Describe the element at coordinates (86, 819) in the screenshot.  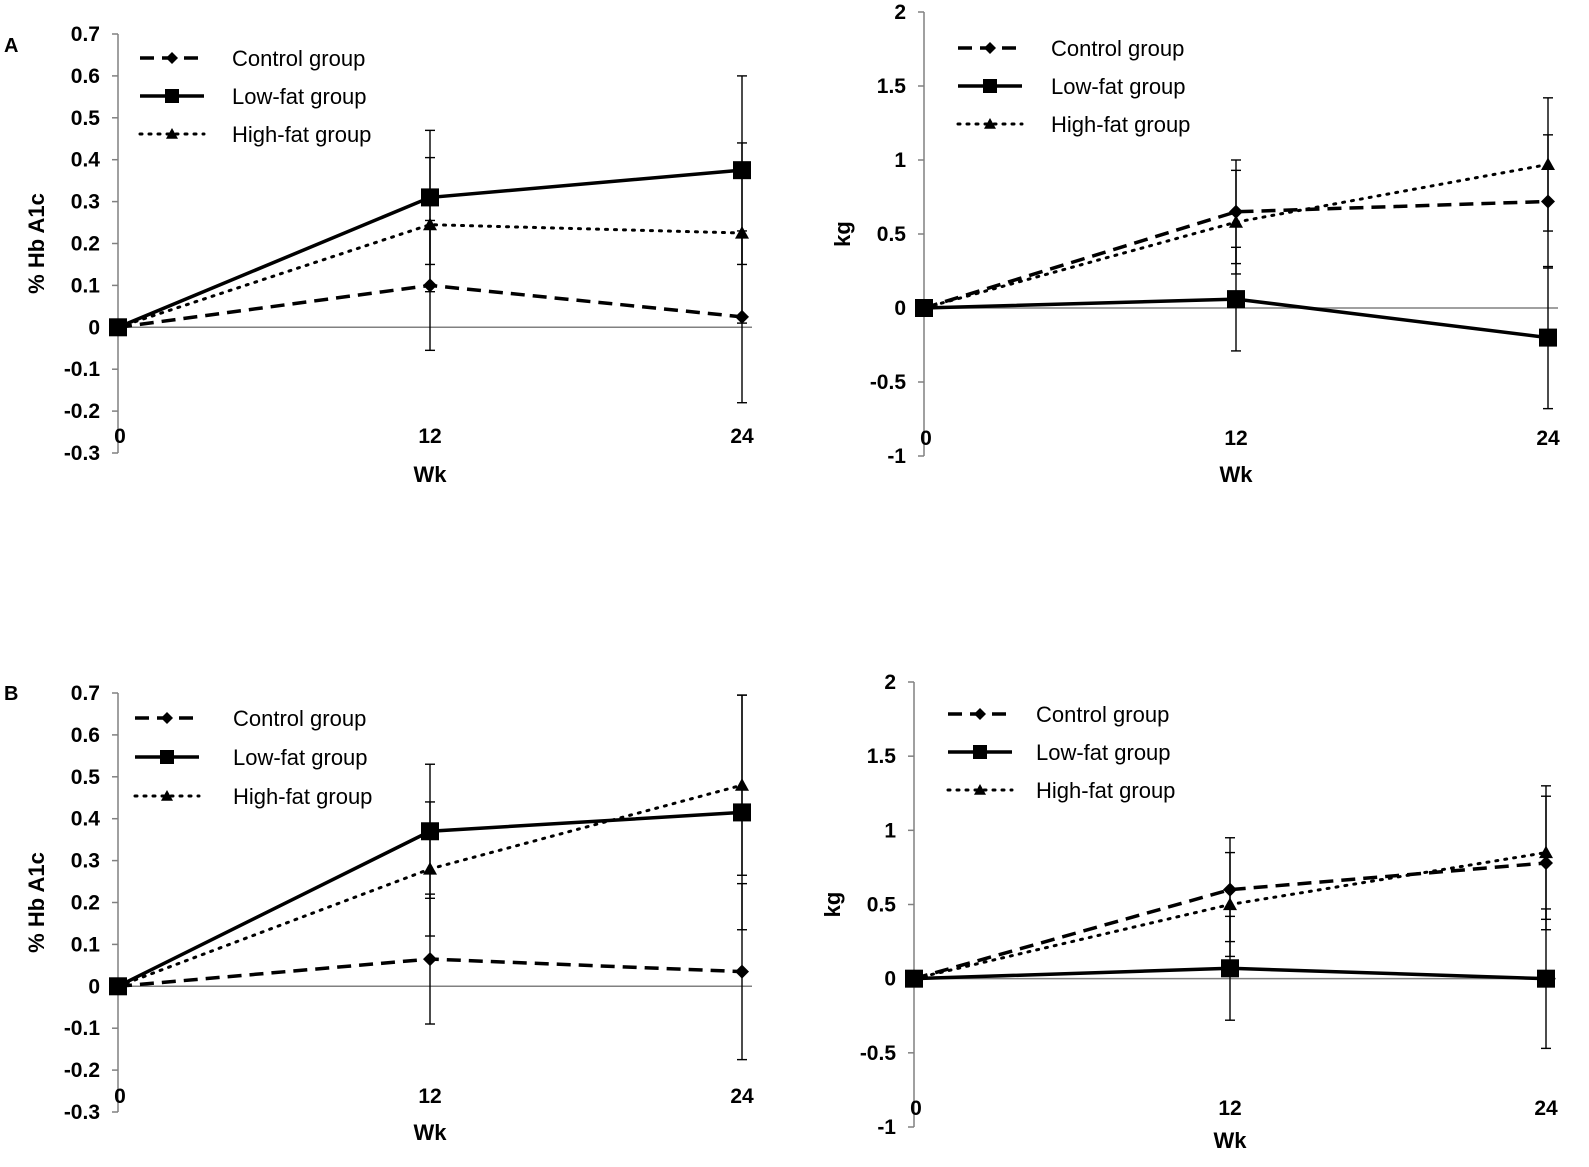
I see `y-tick-label: 0.4` at that location.